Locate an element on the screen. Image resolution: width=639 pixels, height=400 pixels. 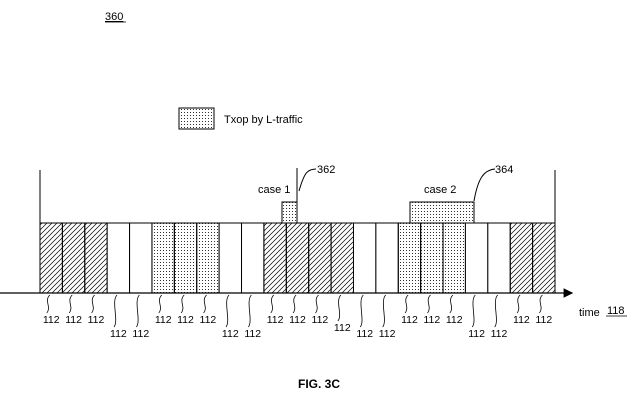
case2-label: case 2 is located at coordinates (440, 190).